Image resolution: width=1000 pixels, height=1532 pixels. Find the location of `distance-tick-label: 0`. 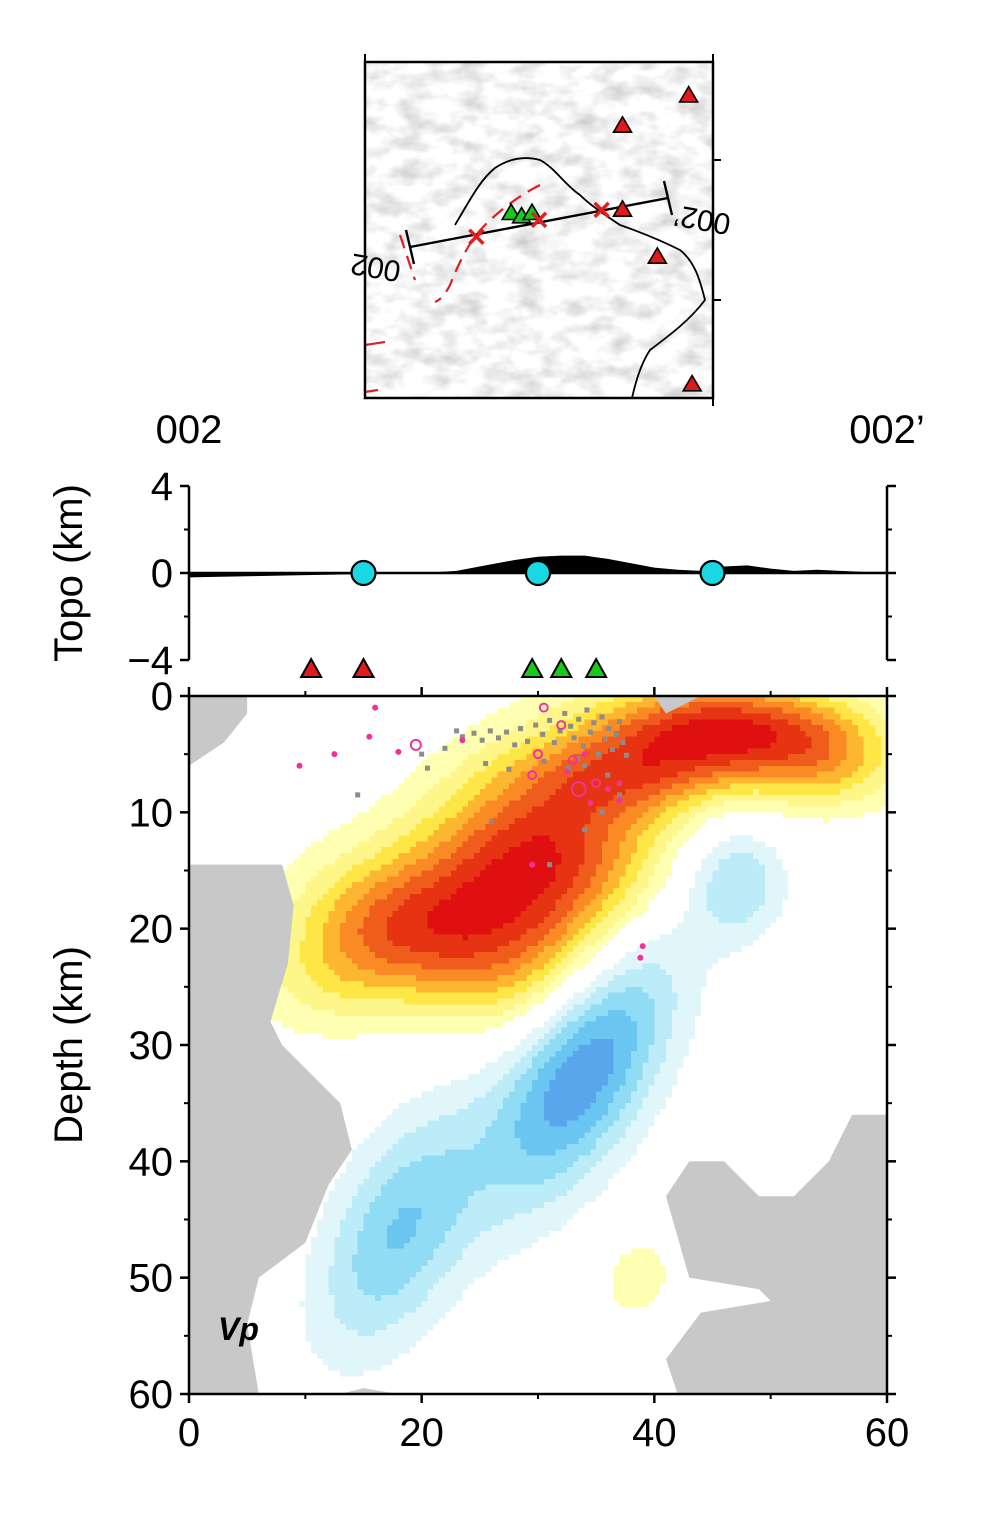

distance-tick-label: 0 is located at coordinates (189, 1433).